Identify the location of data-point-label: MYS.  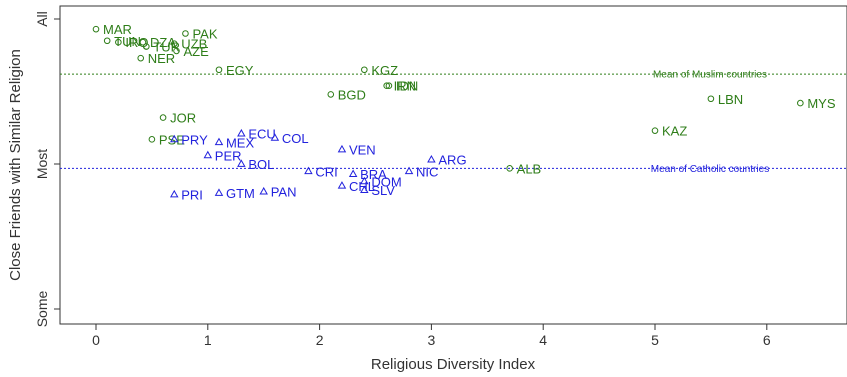
(821, 103).